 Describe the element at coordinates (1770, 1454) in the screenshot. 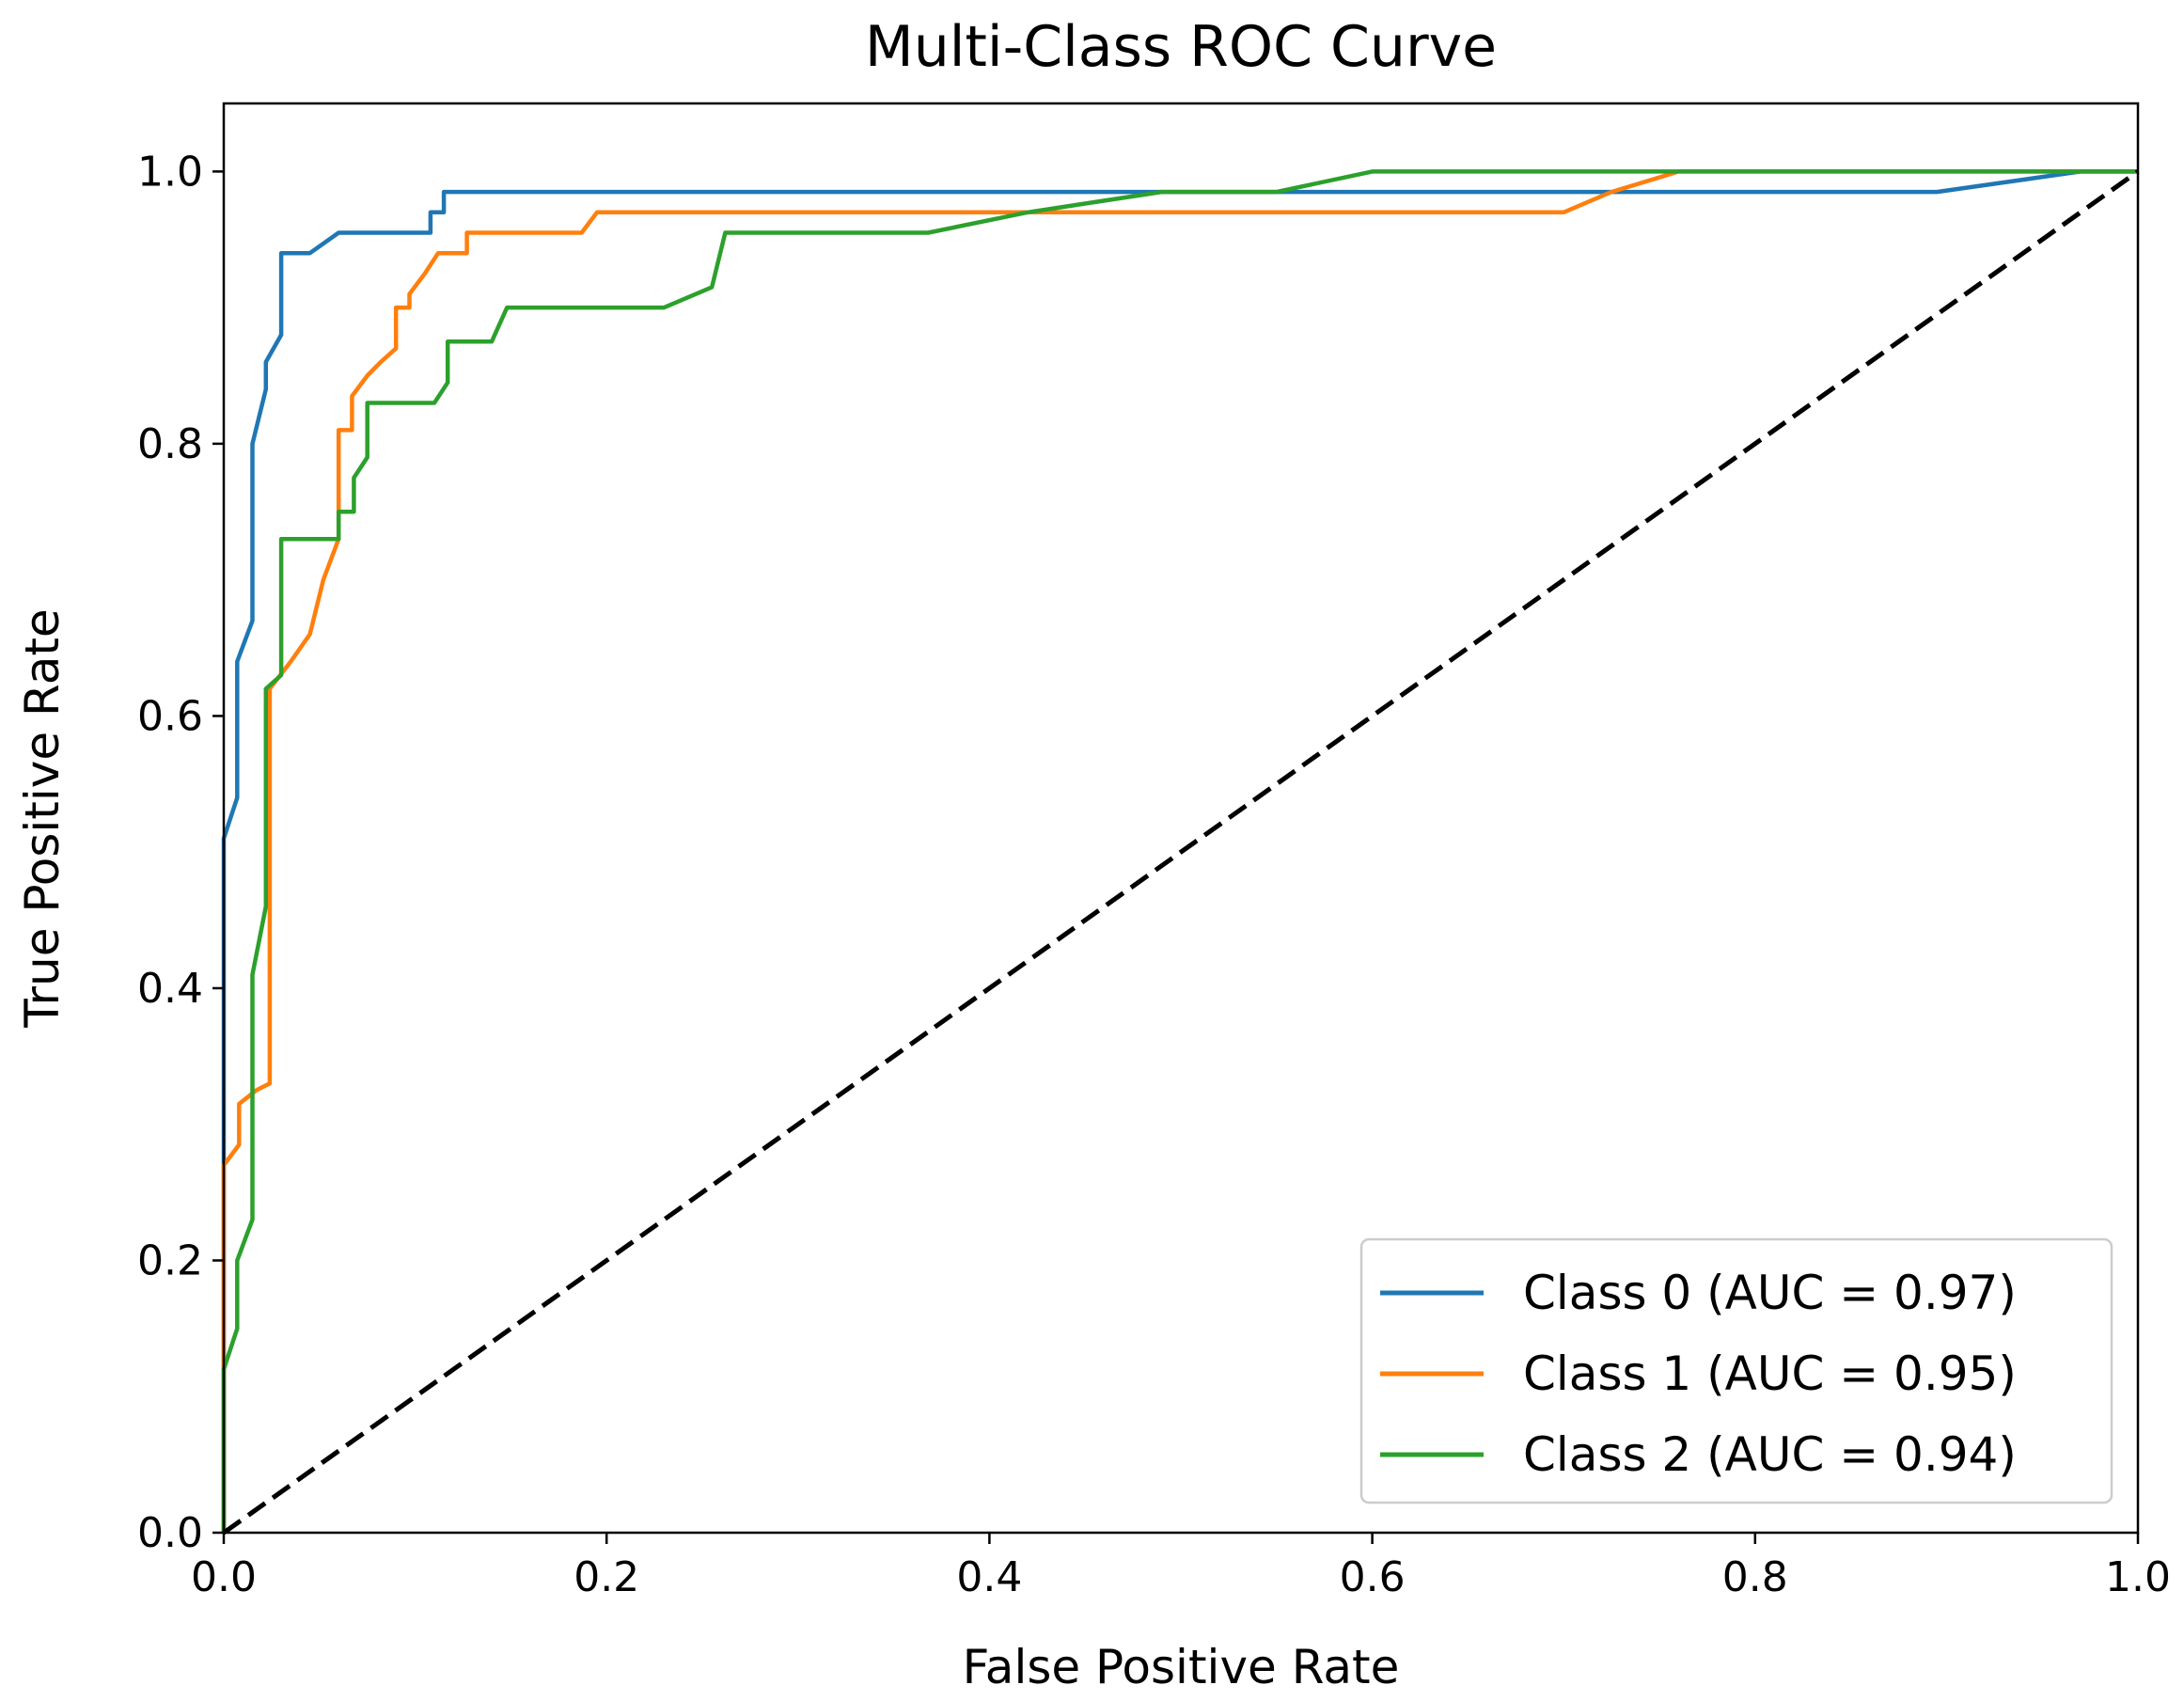

I see `legend-label: Class 2 (AUC = 0.94)` at that location.